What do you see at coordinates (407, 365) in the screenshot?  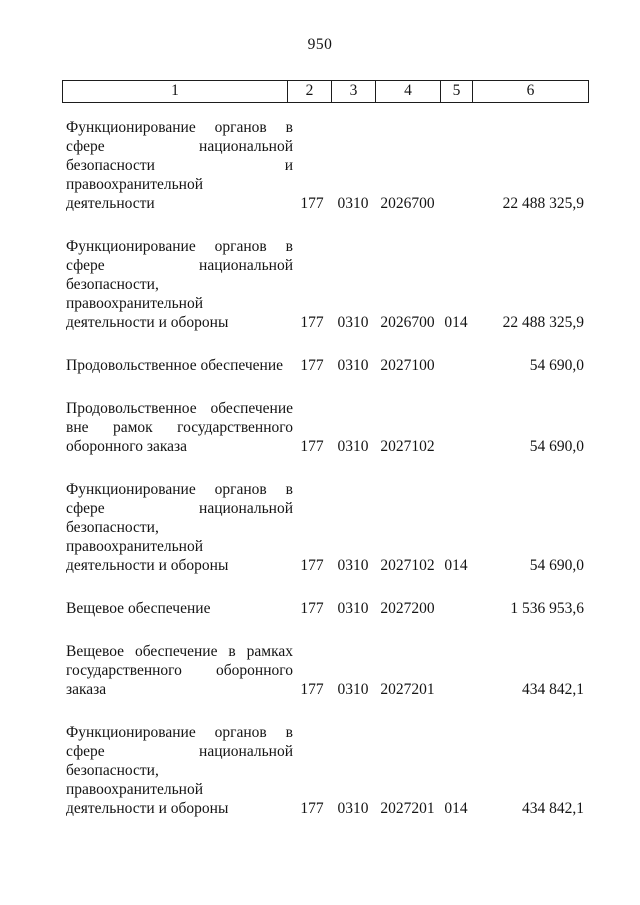 I see `target-article-code-cell: 2027100` at bounding box center [407, 365].